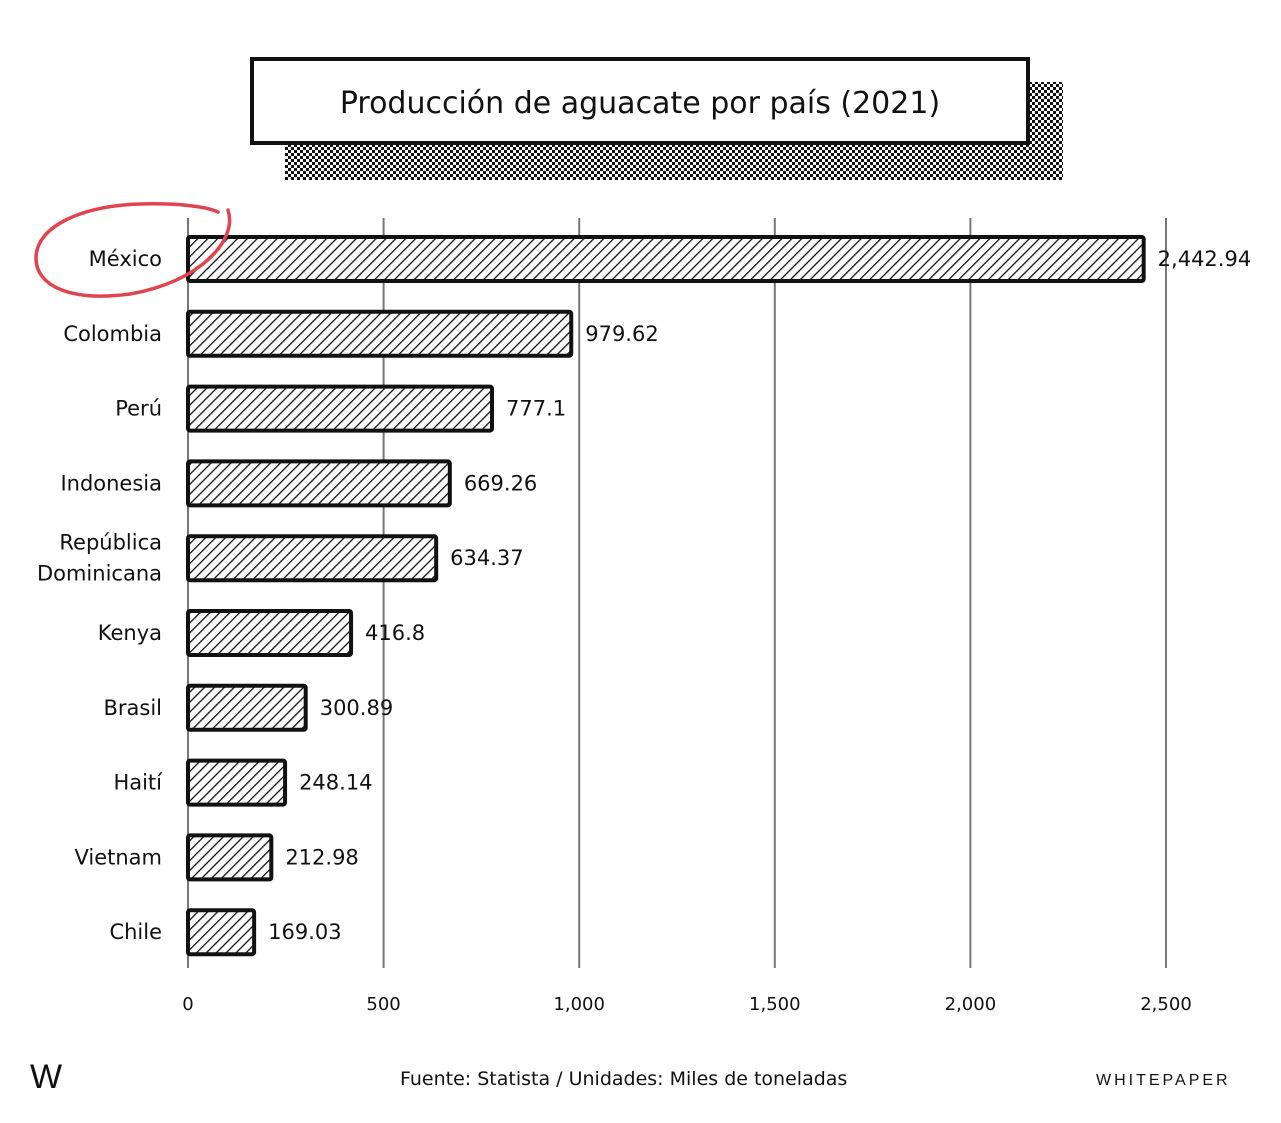 This screenshot has height=1123, width=1281. I want to click on category-label: Vietnam, so click(118, 857).